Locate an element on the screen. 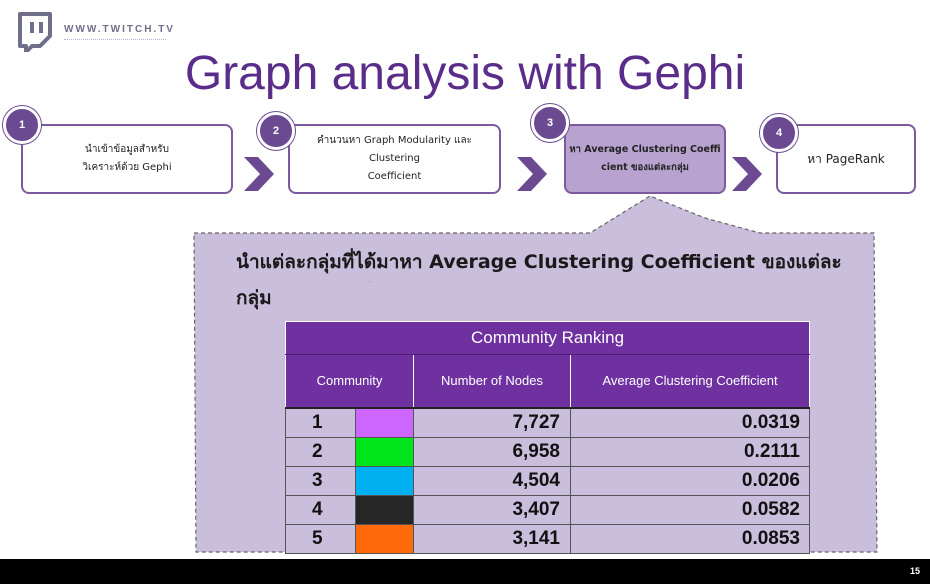 This screenshot has width=930, height=584. avg-clustering-coefficient: 0.2111 is located at coordinates (690, 451).